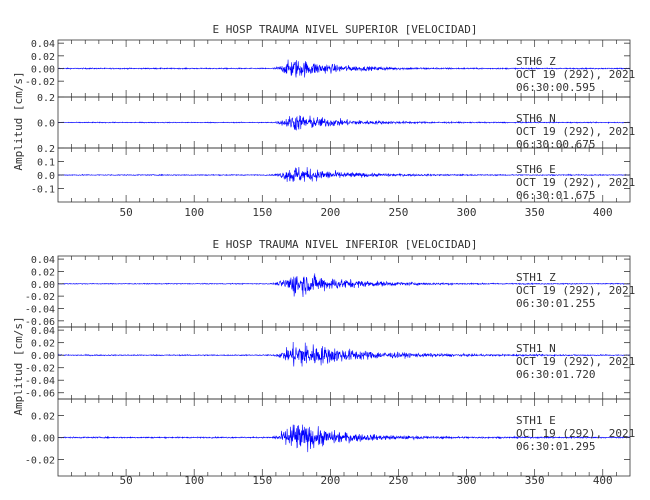 Image resolution: width=650 pixels, height=500 pixels. What do you see at coordinates (536, 61) in the screenshot?
I see `station-component-label: STH6 Z` at bounding box center [536, 61].